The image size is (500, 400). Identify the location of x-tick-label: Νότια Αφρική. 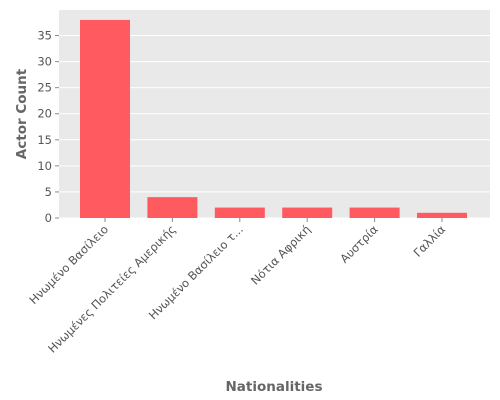
(280, 254).